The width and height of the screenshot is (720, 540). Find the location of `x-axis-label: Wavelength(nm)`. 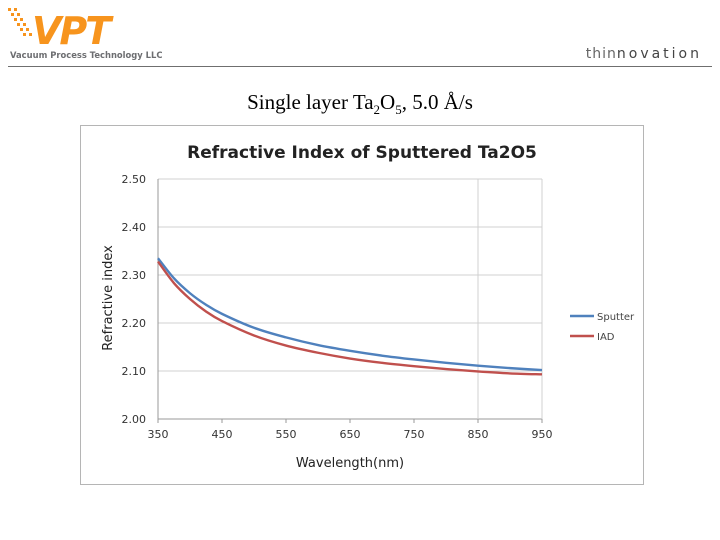

x-axis-label: Wavelength(nm) is located at coordinates (350, 463).